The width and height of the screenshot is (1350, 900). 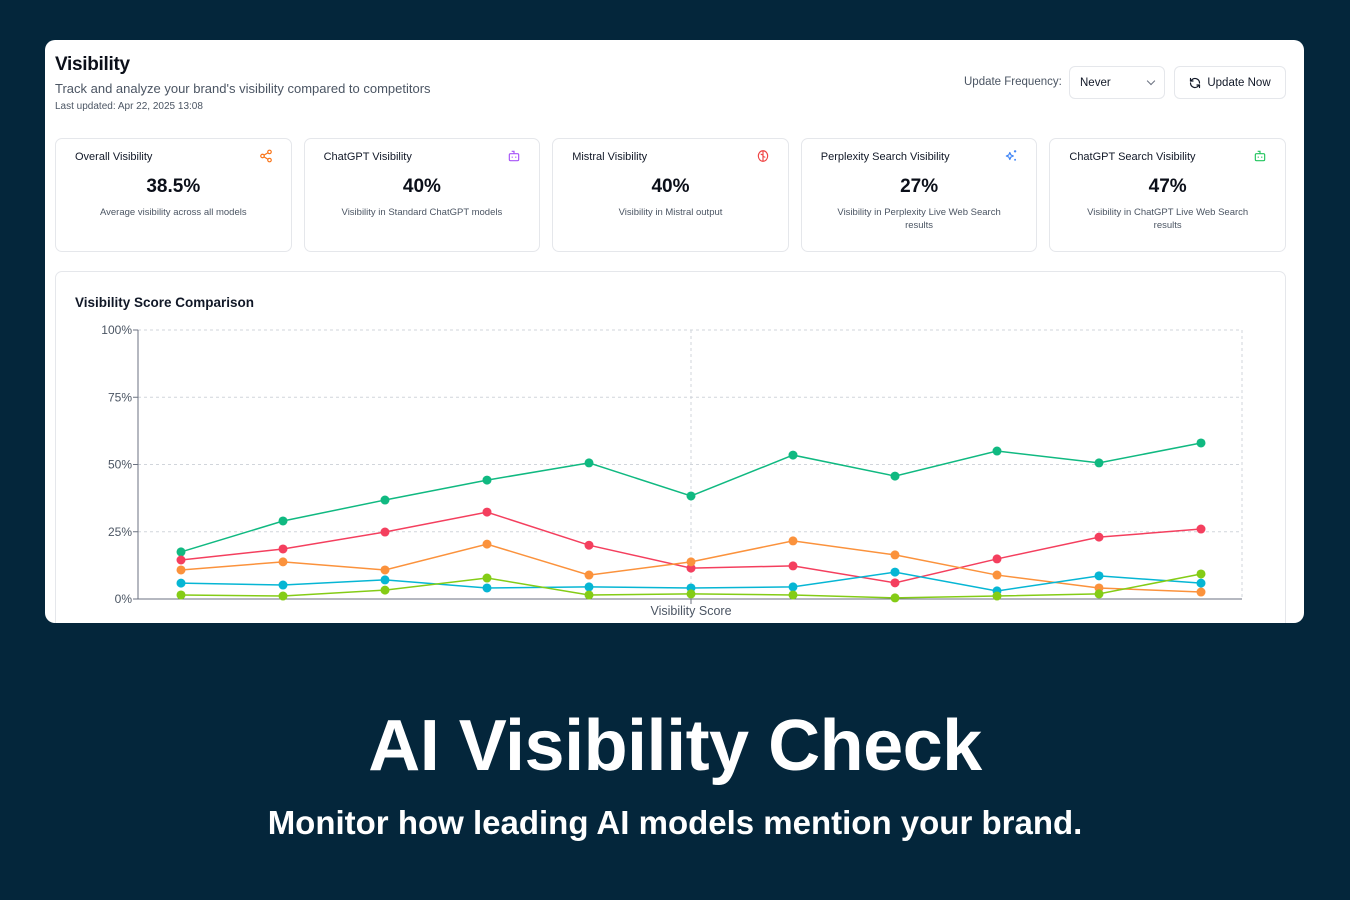 I want to click on card-value: 47%, so click(x=1167, y=186).